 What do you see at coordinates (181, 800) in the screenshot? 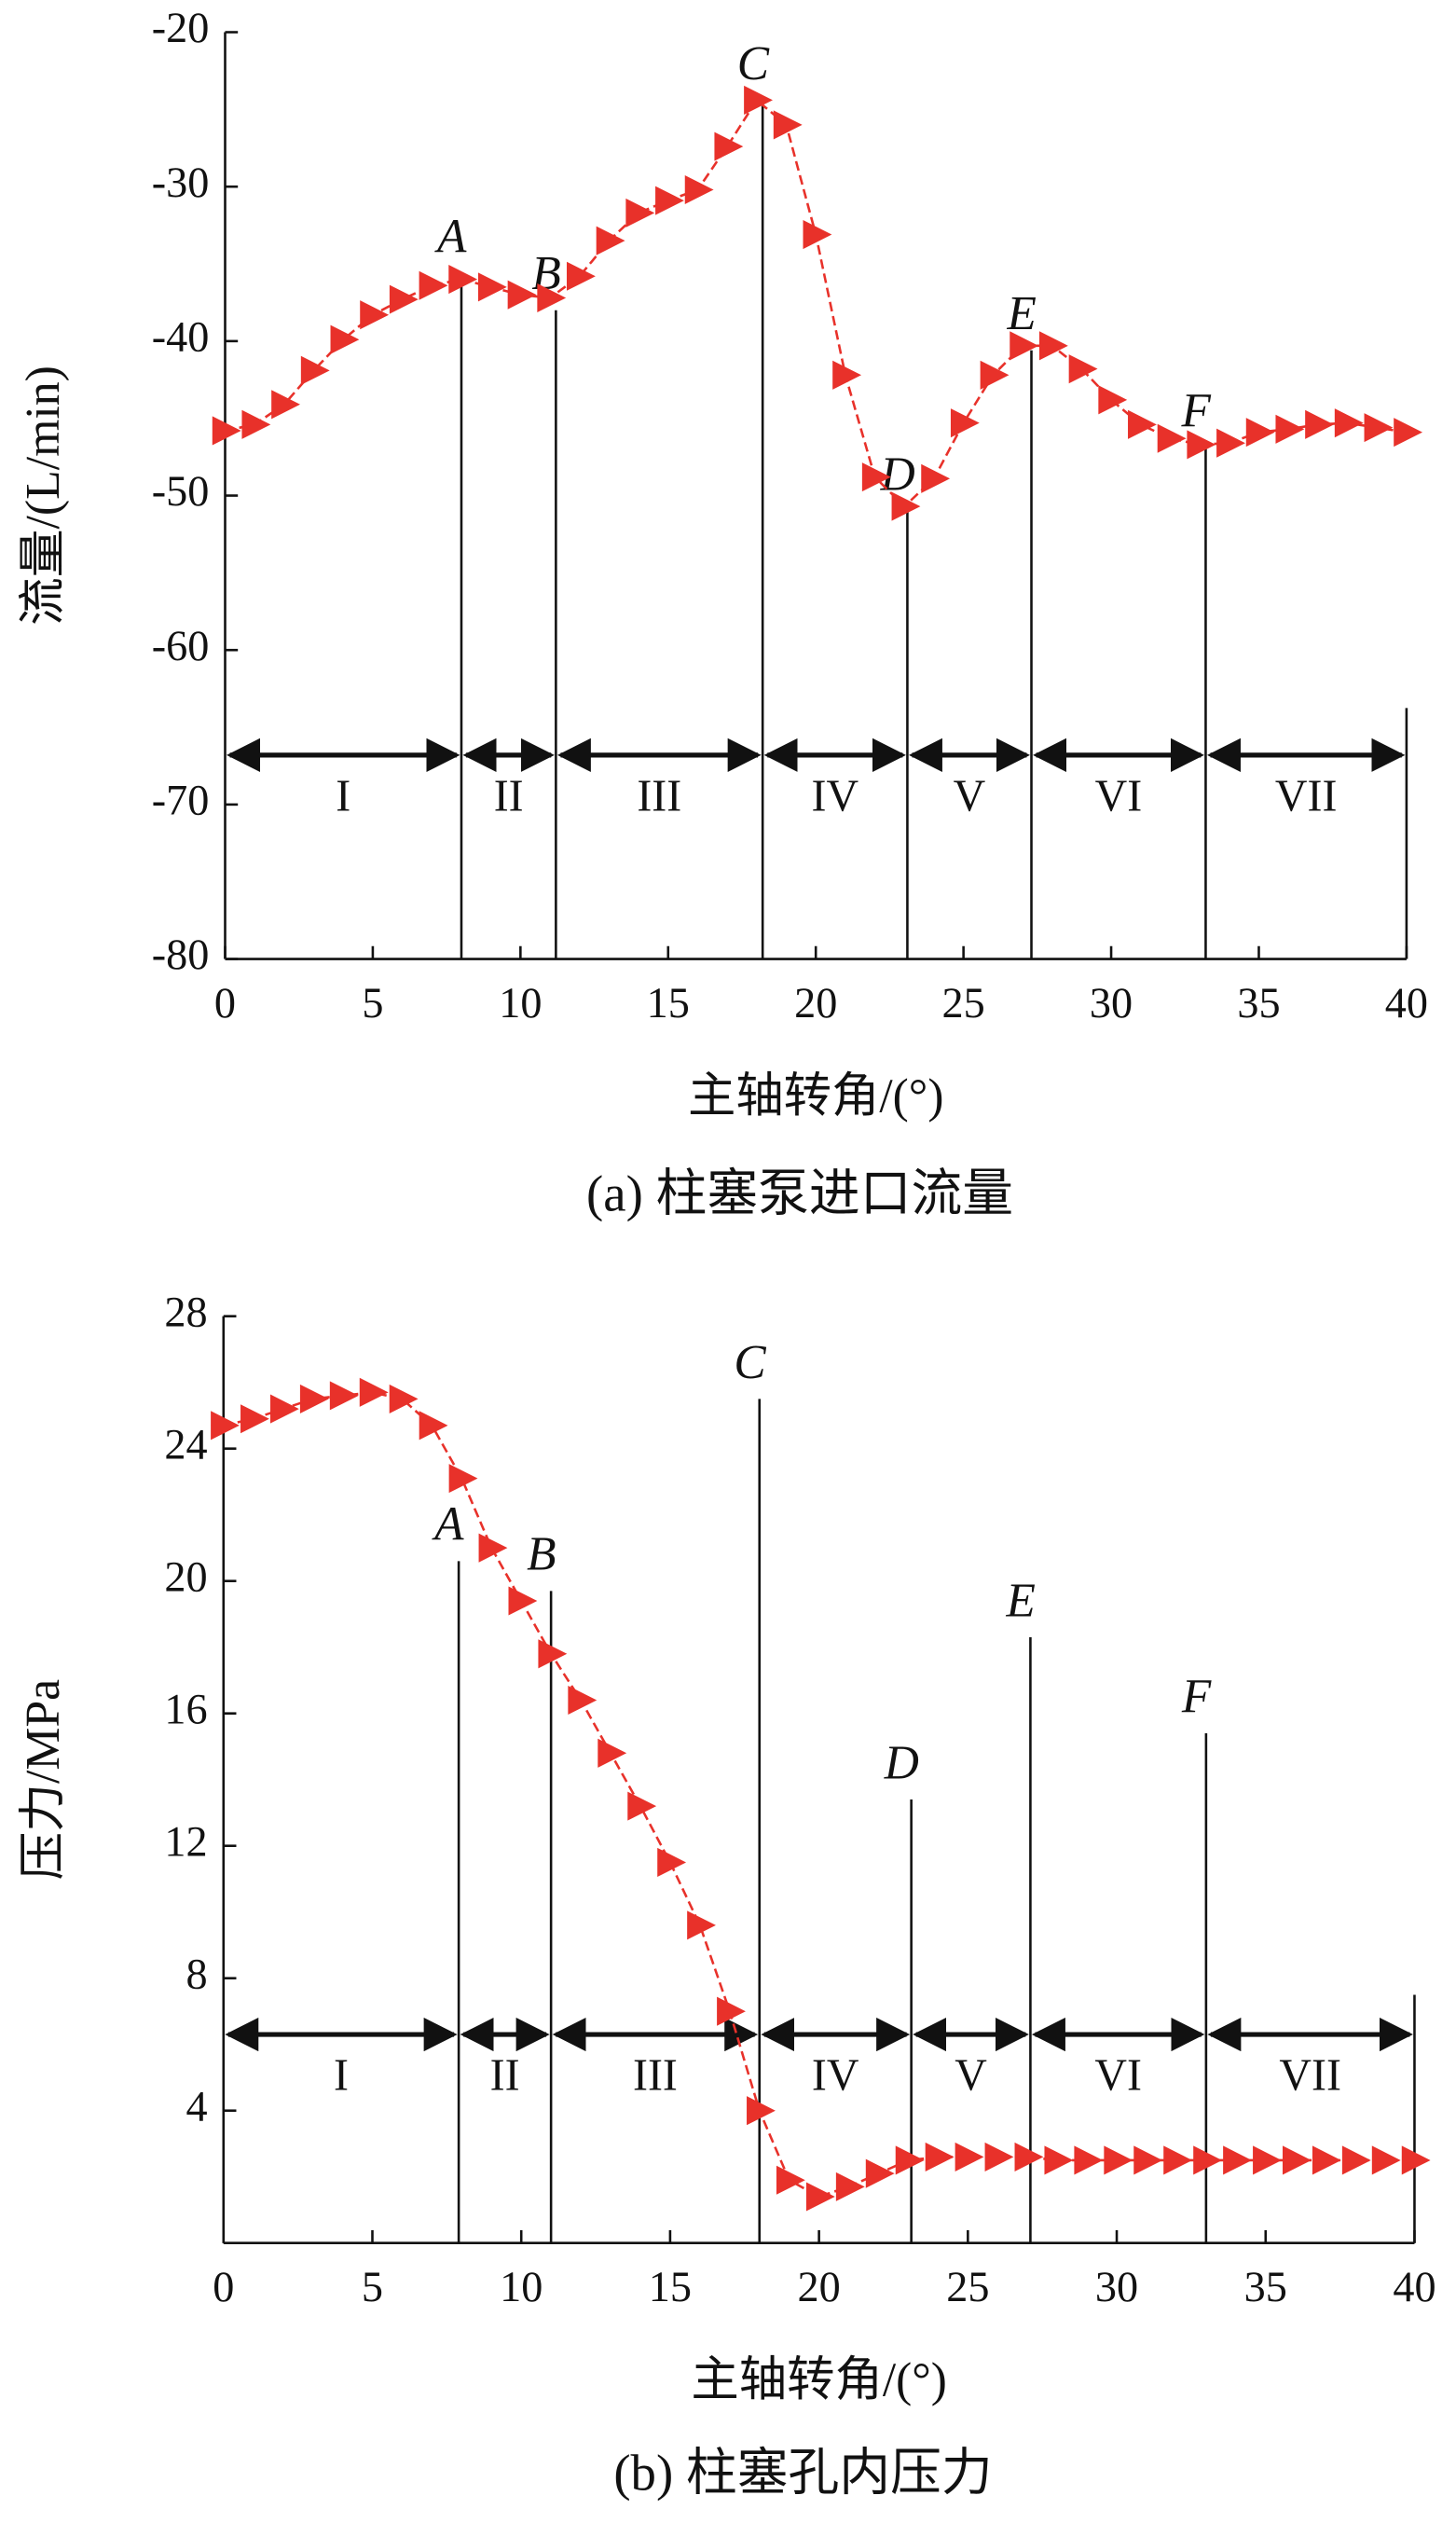
I see `y-tick-label: -70` at bounding box center [181, 800].